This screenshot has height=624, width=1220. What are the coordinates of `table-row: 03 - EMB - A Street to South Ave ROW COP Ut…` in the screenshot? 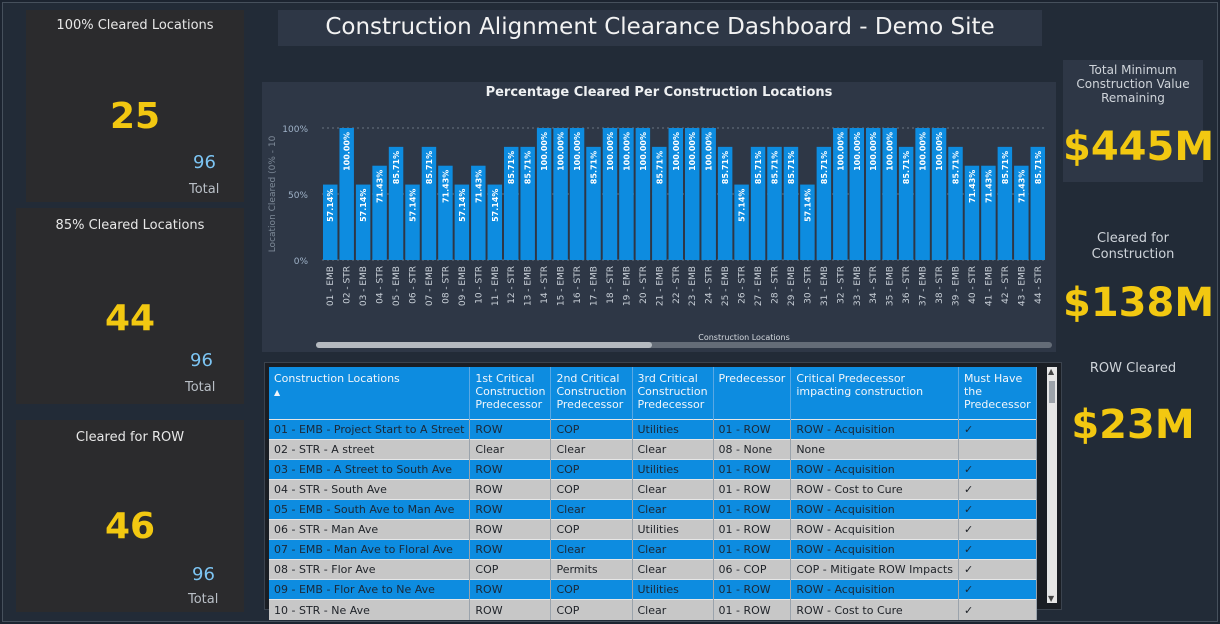 It's located at (653, 469).